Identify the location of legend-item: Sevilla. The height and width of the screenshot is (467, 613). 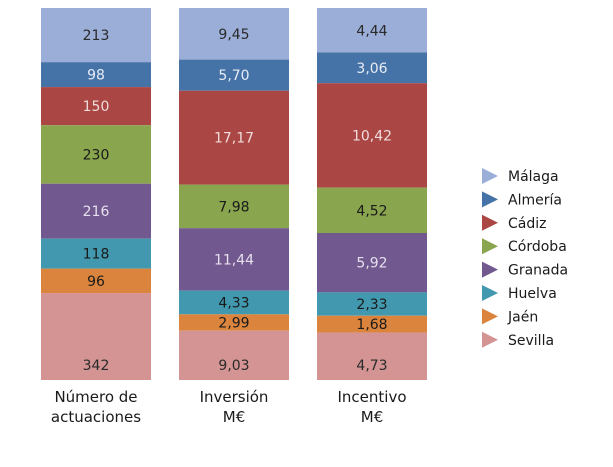
(518, 340).